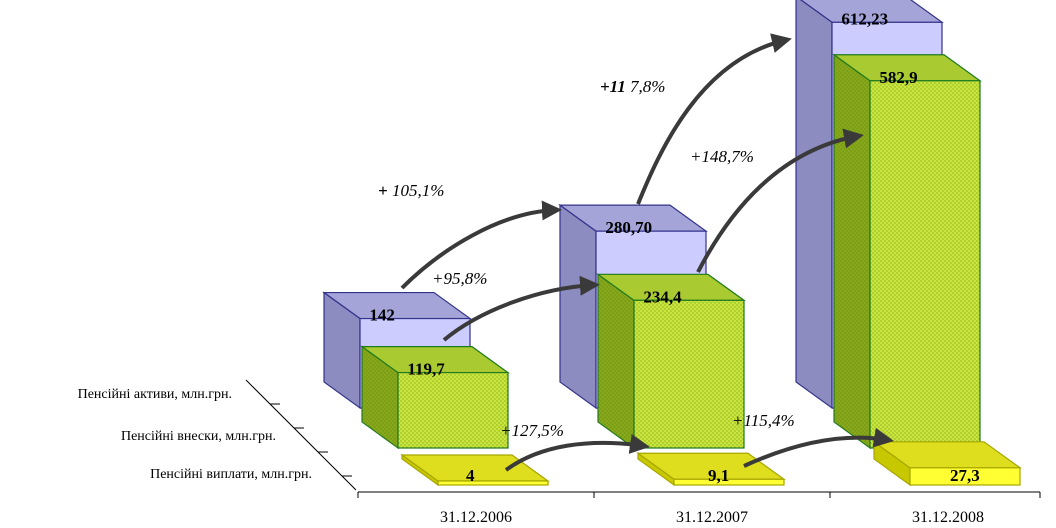 The image size is (1056, 528). Describe the element at coordinates (898, 77) in the screenshot. I see `data-label: 582,9` at that location.